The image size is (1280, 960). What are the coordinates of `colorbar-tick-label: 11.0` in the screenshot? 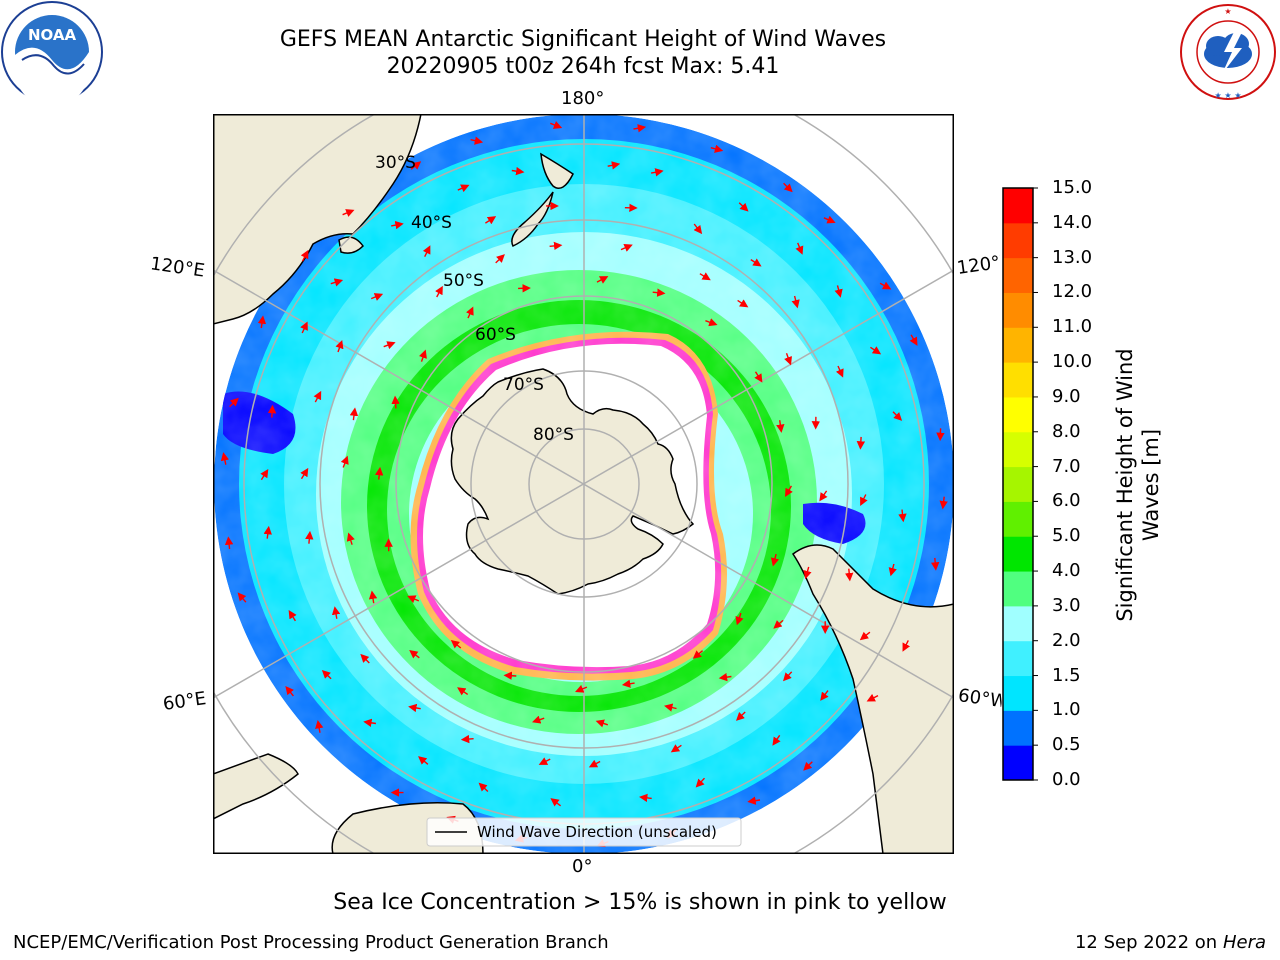 It's located at (1072, 327).